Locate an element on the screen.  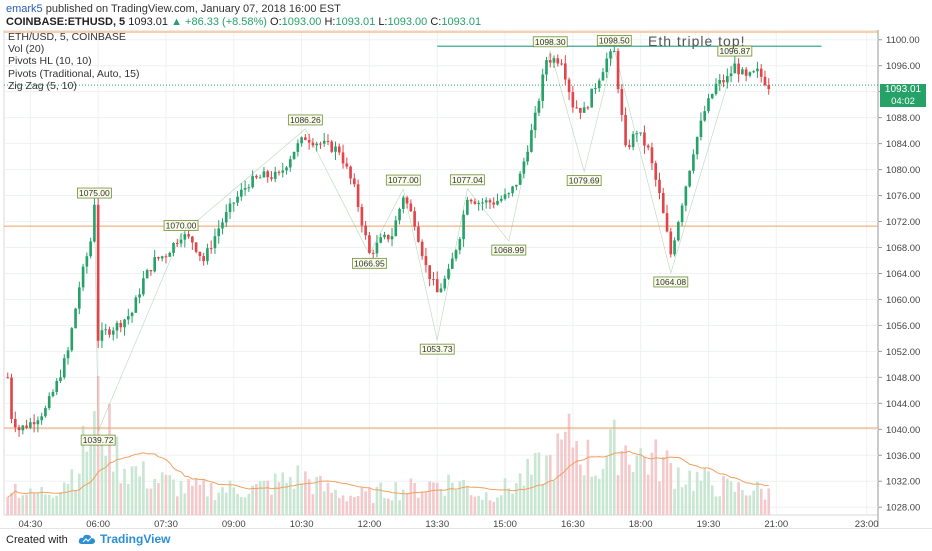
legend-item-volume: Vol (20) is located at coordinates (26, 49).